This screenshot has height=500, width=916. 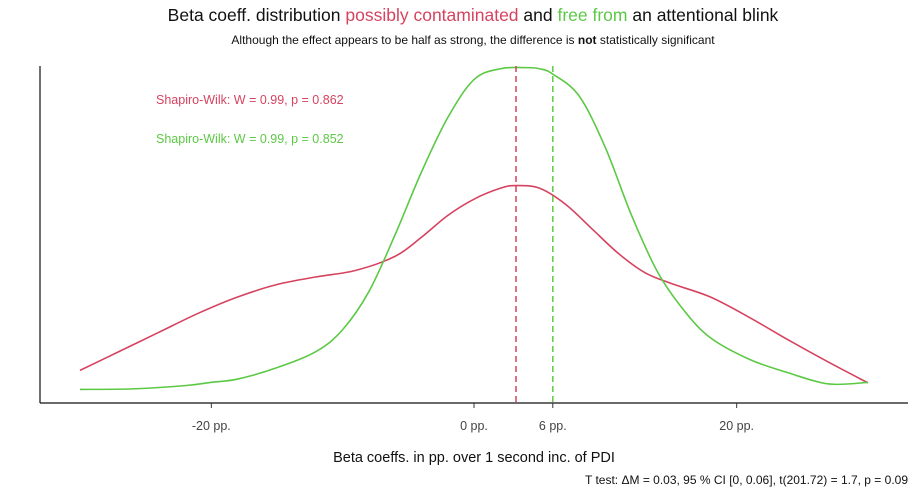 I want to click on title-part-1: Beta coeff. distribution, so click(x=256, y=15).